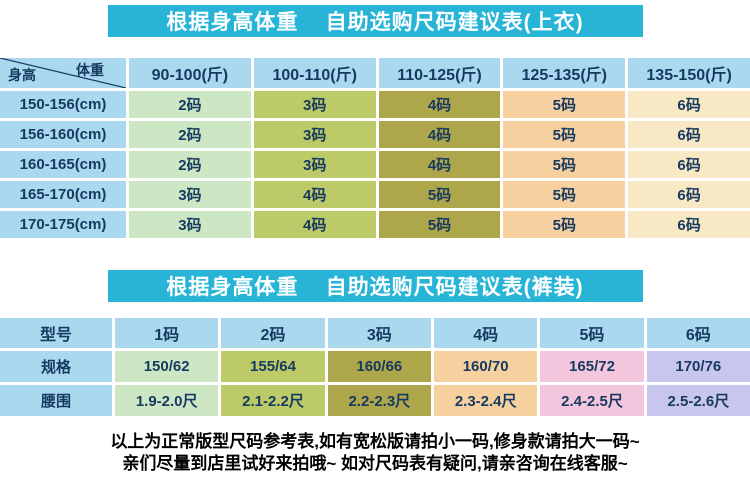  What do you see at coordinates (379, 366) in the screenshot?
I see `spec-cell: 160/66` at bounding box center [379, 366].